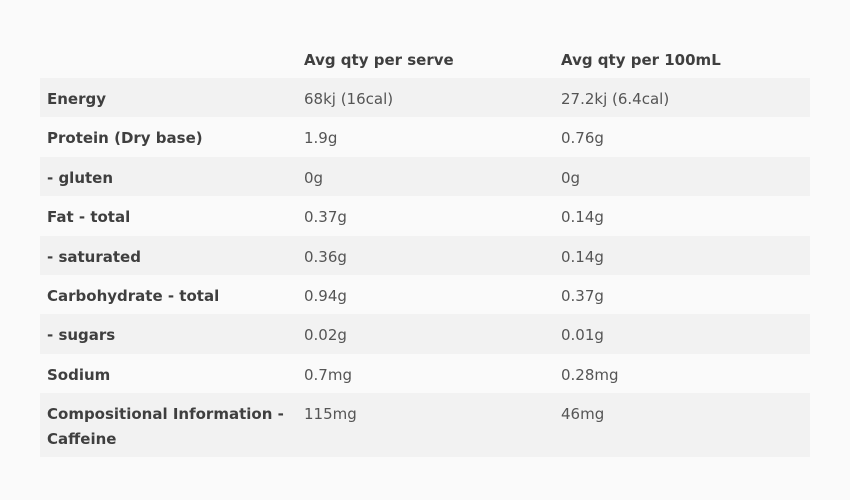  What do you see at coordinates (582, 295) in the screenshot?
I see `row-per-100ml-value: 0.37g` at bounding box center [582, 295].